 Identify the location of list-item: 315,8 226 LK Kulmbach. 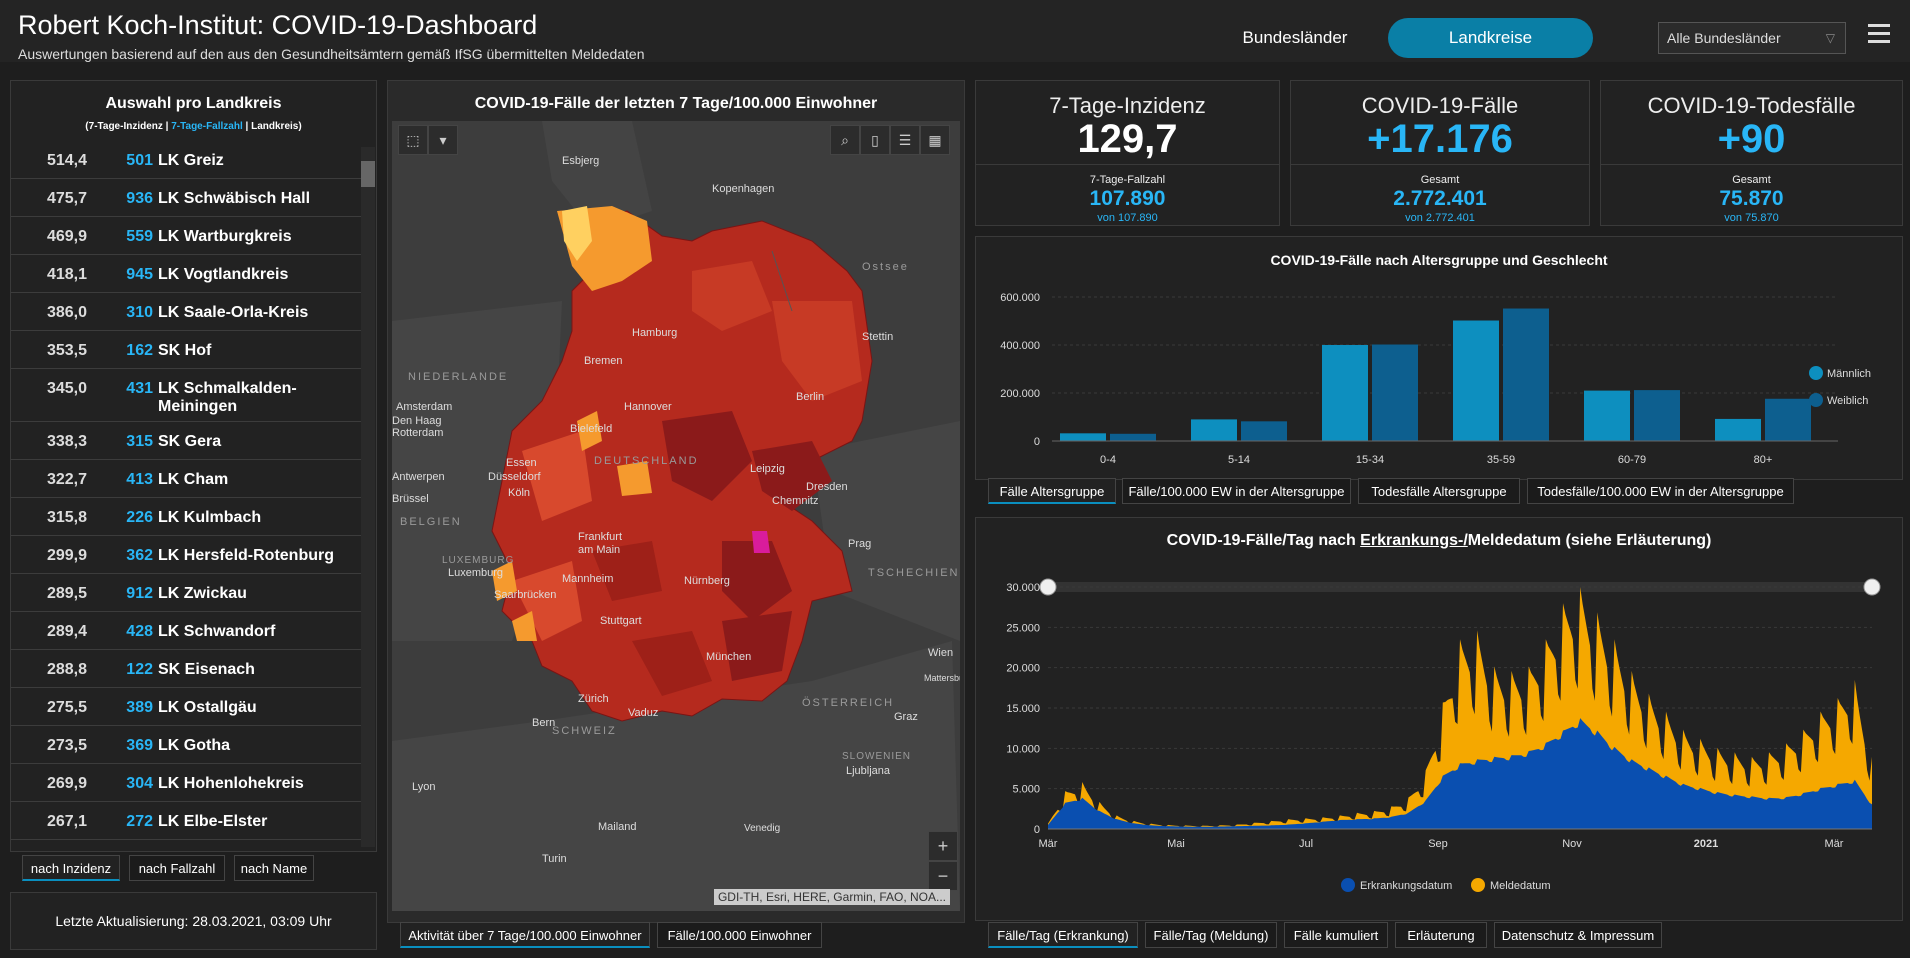
(186, 517).